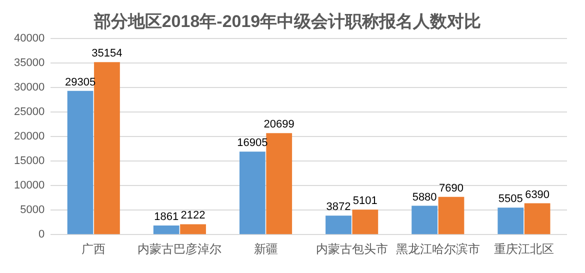 This screenshot has height=273, width=585. Describe the element at coordinates (29, 62) in the screenshot. I see `y-tick-label: 35000` at that location.